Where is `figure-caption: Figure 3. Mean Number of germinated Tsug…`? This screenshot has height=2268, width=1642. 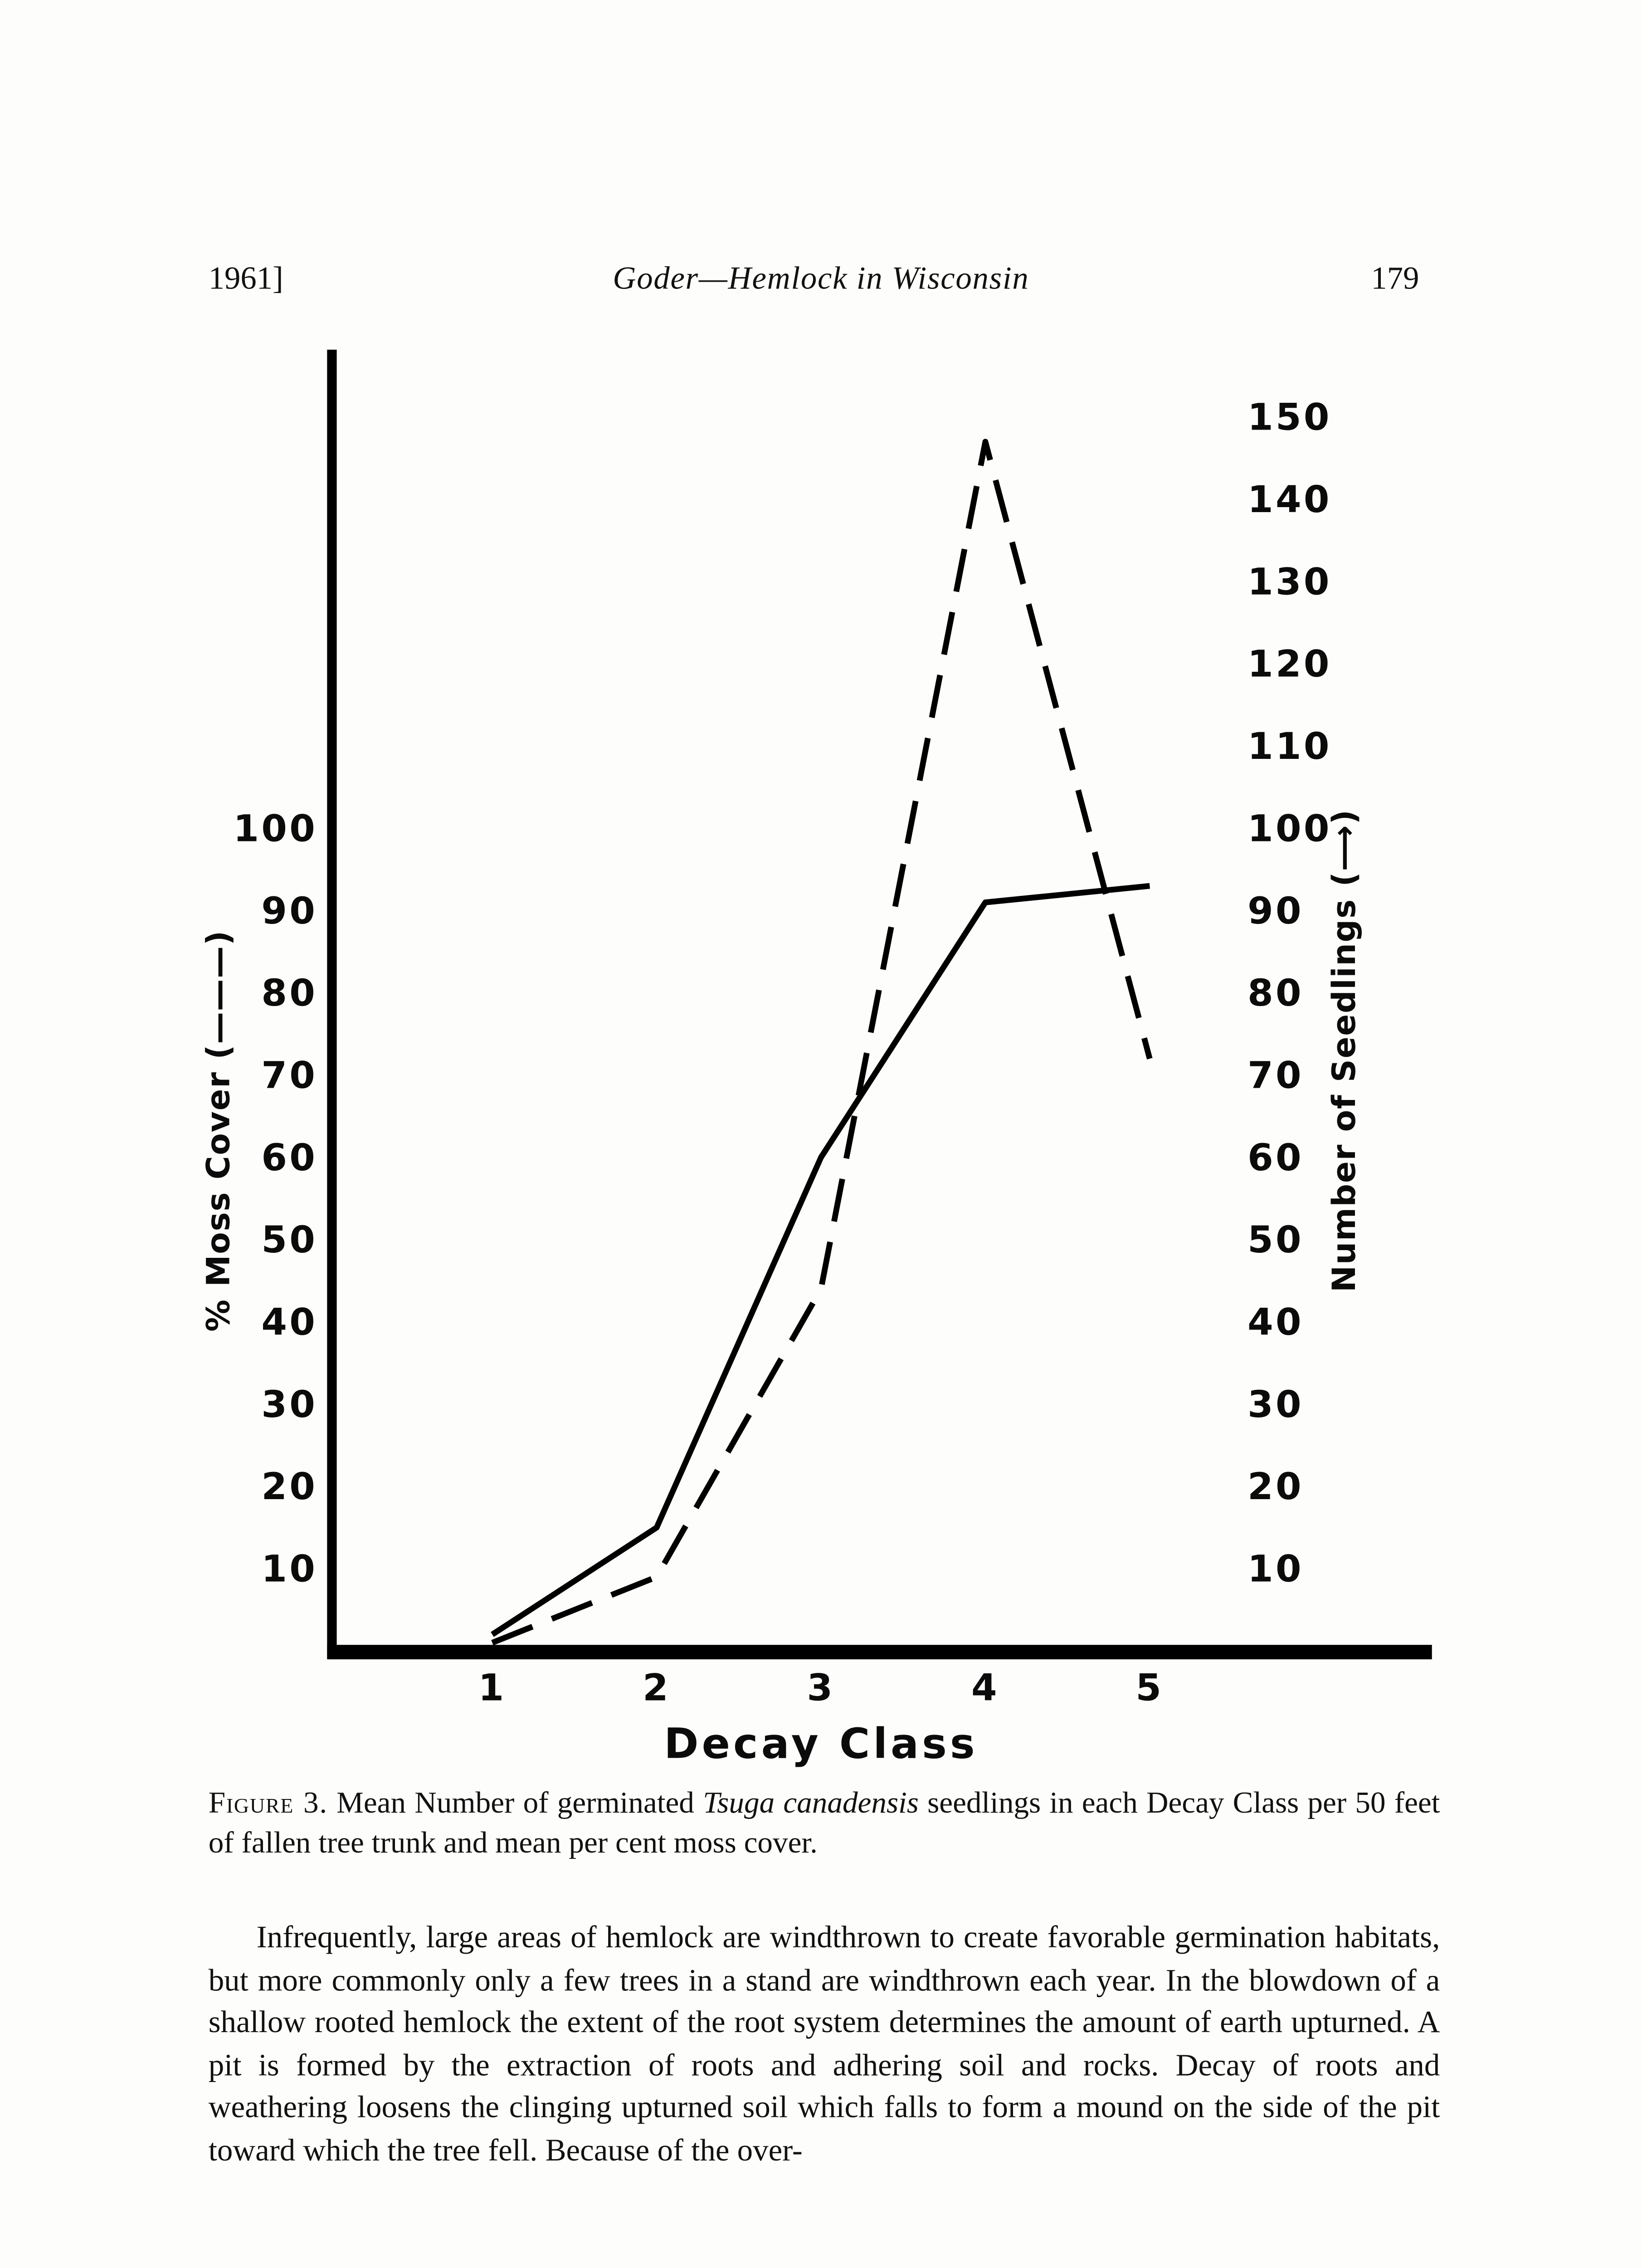 figure-caption: Figure 3. Mean Number of germinated Tsug… is located at coordinates (824, 1824).